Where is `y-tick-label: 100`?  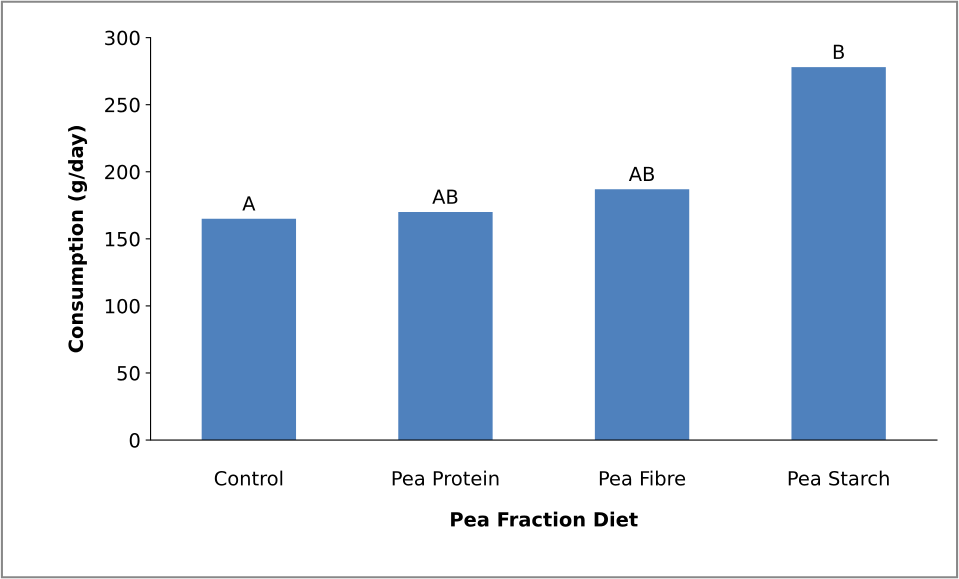
y-tick-label: 100 is located at coordinates (123, 306).